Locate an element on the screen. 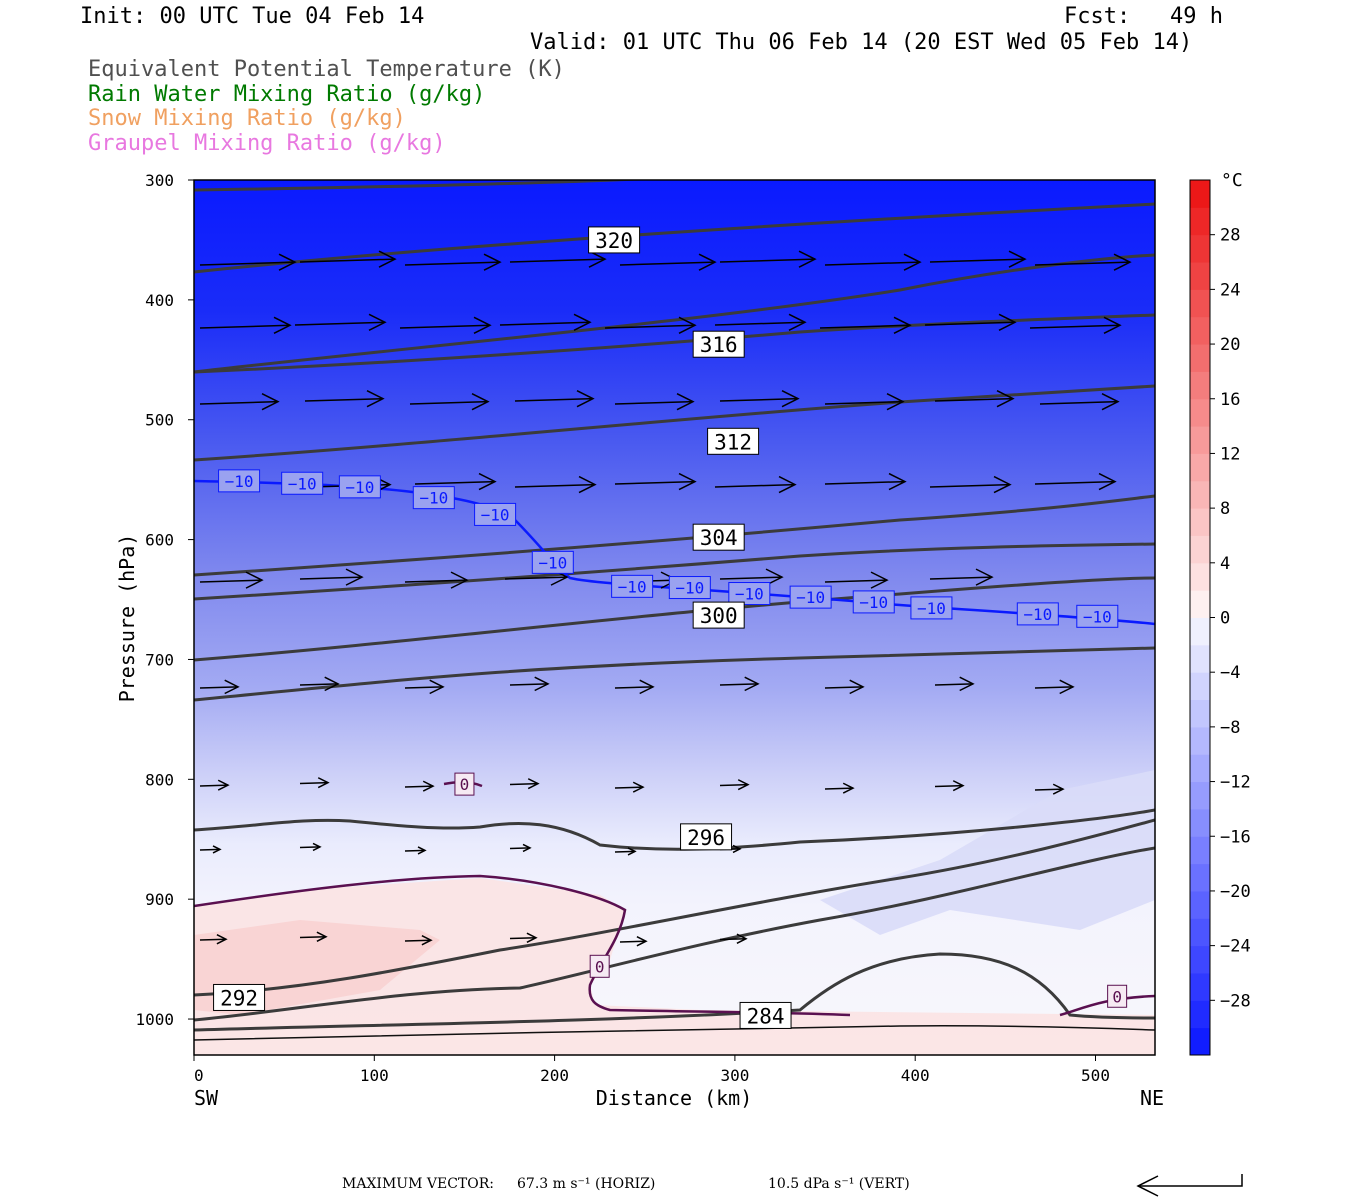  colorbar-tick-label: −24 is located at coordinates (1235, 947).